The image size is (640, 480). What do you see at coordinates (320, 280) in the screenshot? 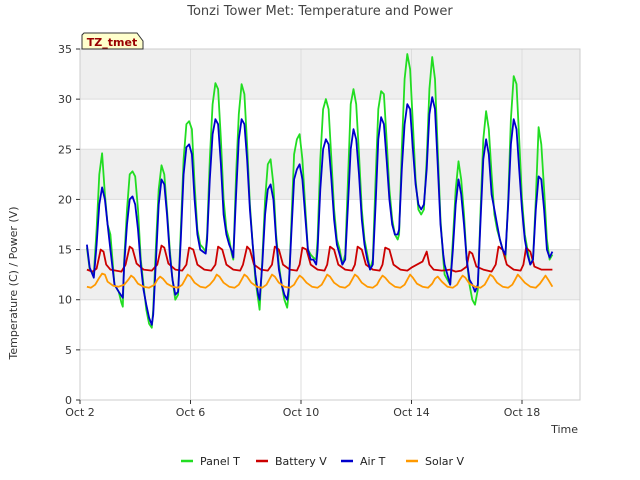
I see `series-line-solar-v` at bounding box center [320, 280].